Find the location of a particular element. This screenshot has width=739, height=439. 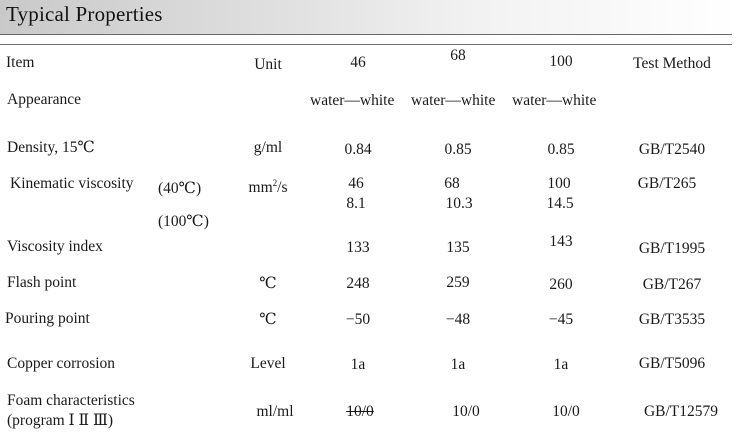

section-header-band is located at coordinates (369, 17).